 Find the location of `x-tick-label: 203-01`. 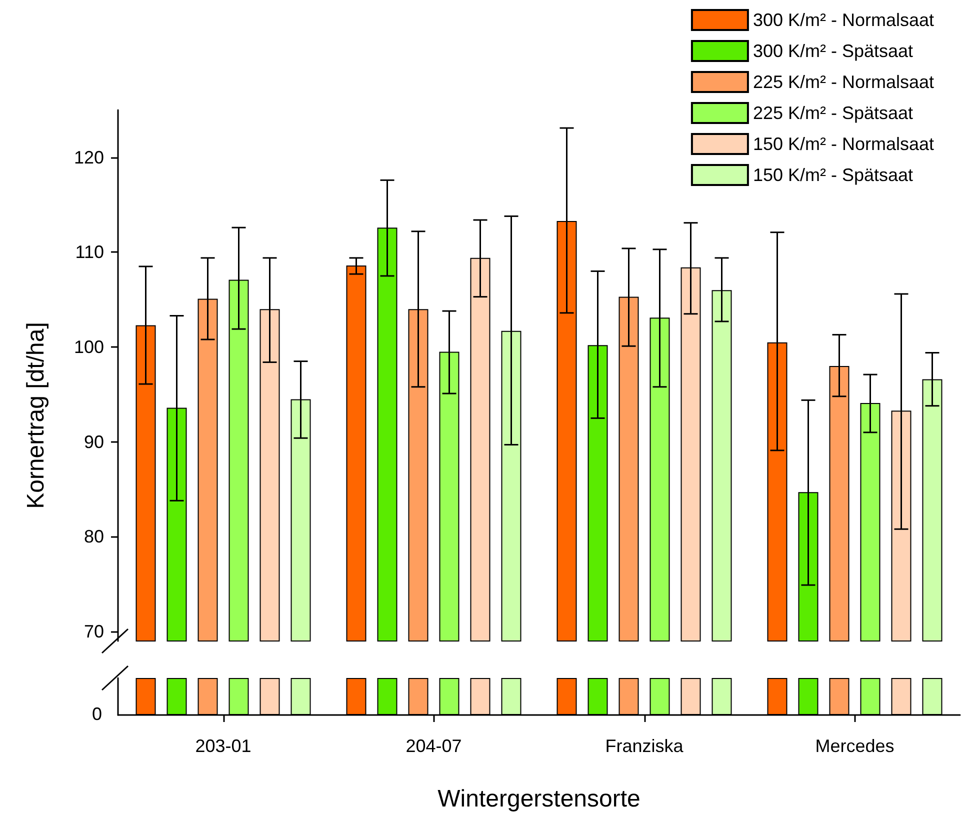

x-tick-label: 203-01 is located at coordinates (223, 746).